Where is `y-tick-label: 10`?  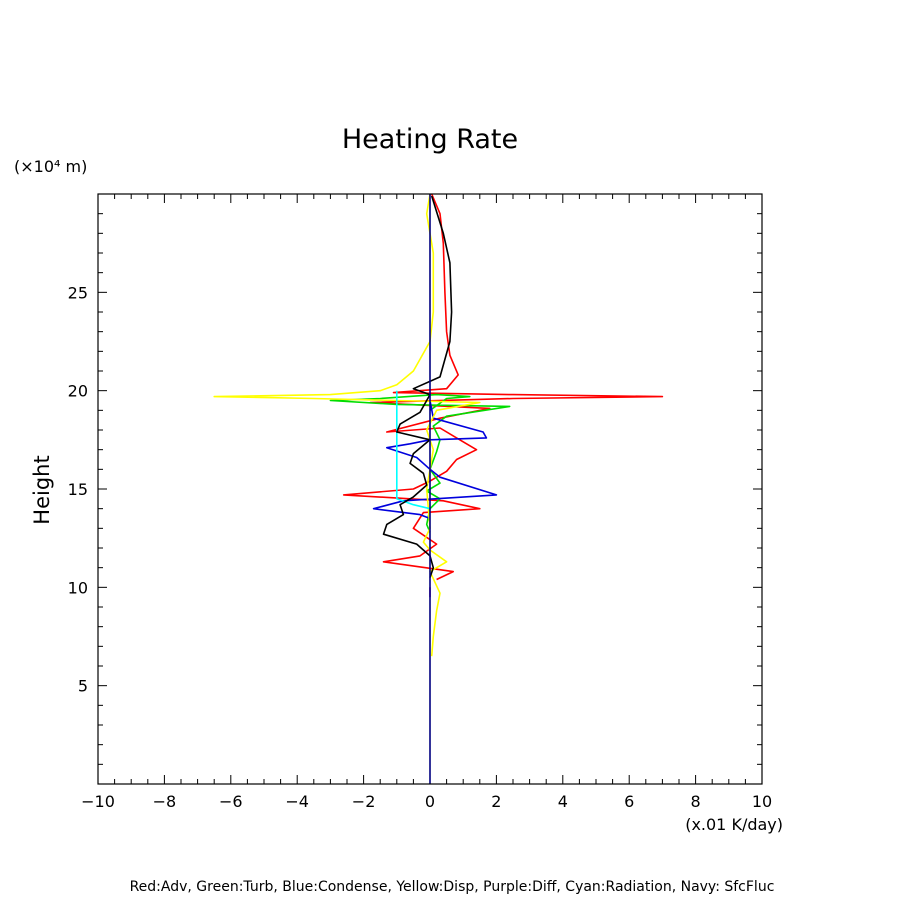 y-tick-label: 10 is located at coordinates (78, 587).